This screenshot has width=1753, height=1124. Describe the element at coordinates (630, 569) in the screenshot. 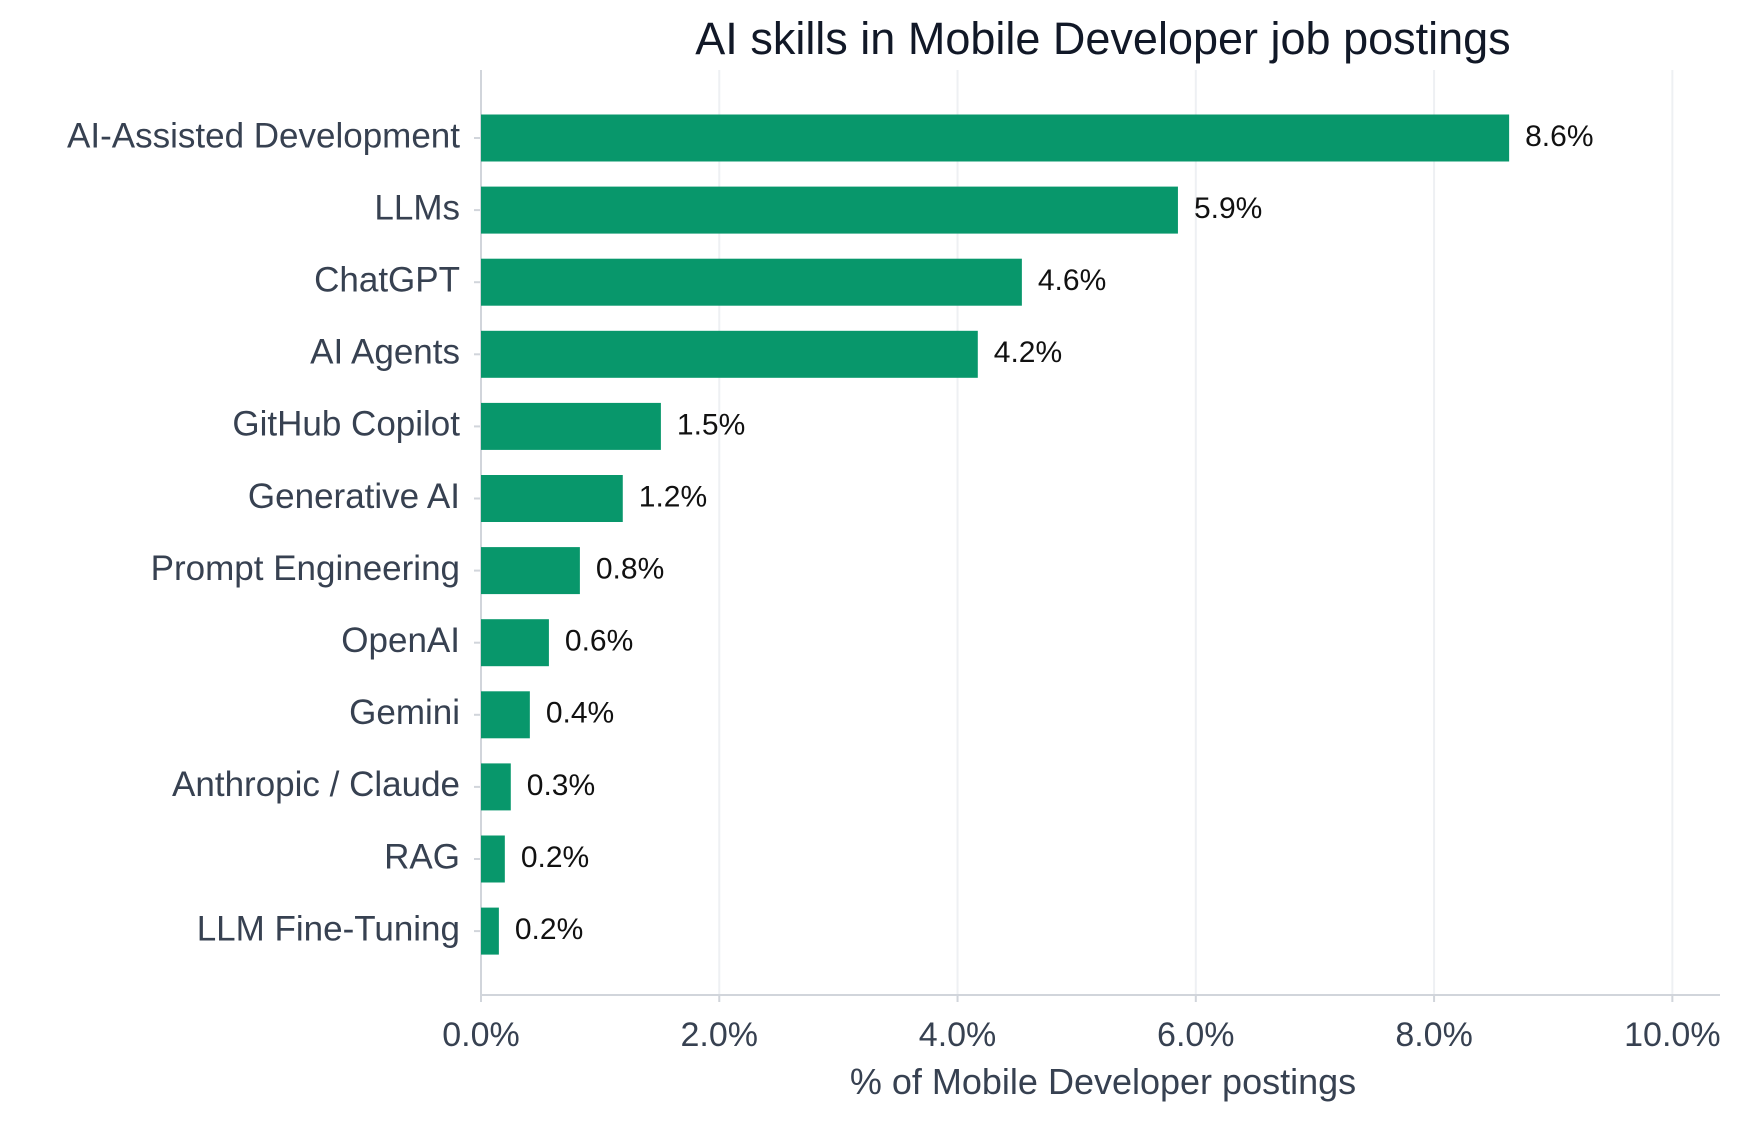

I see `data-label: 0.8%` at that location.